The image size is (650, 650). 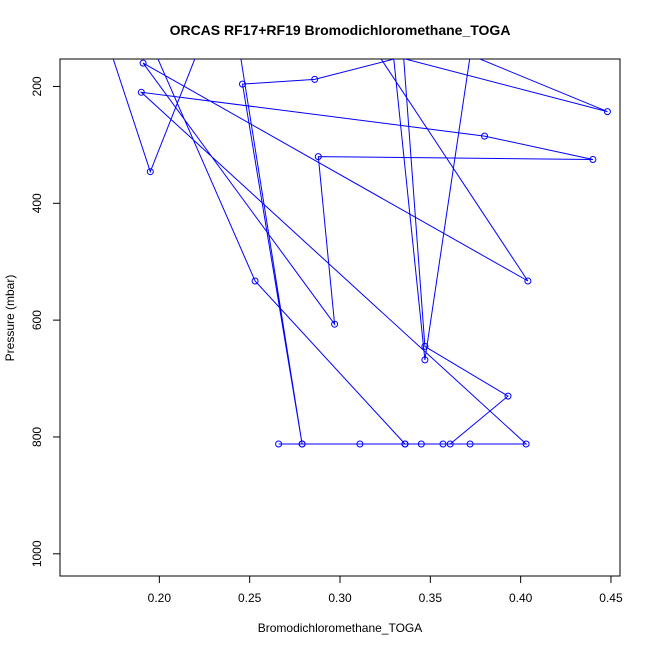 I want to click on y-axis: 200 400 600 800 1000, so click(x=45, y=321).